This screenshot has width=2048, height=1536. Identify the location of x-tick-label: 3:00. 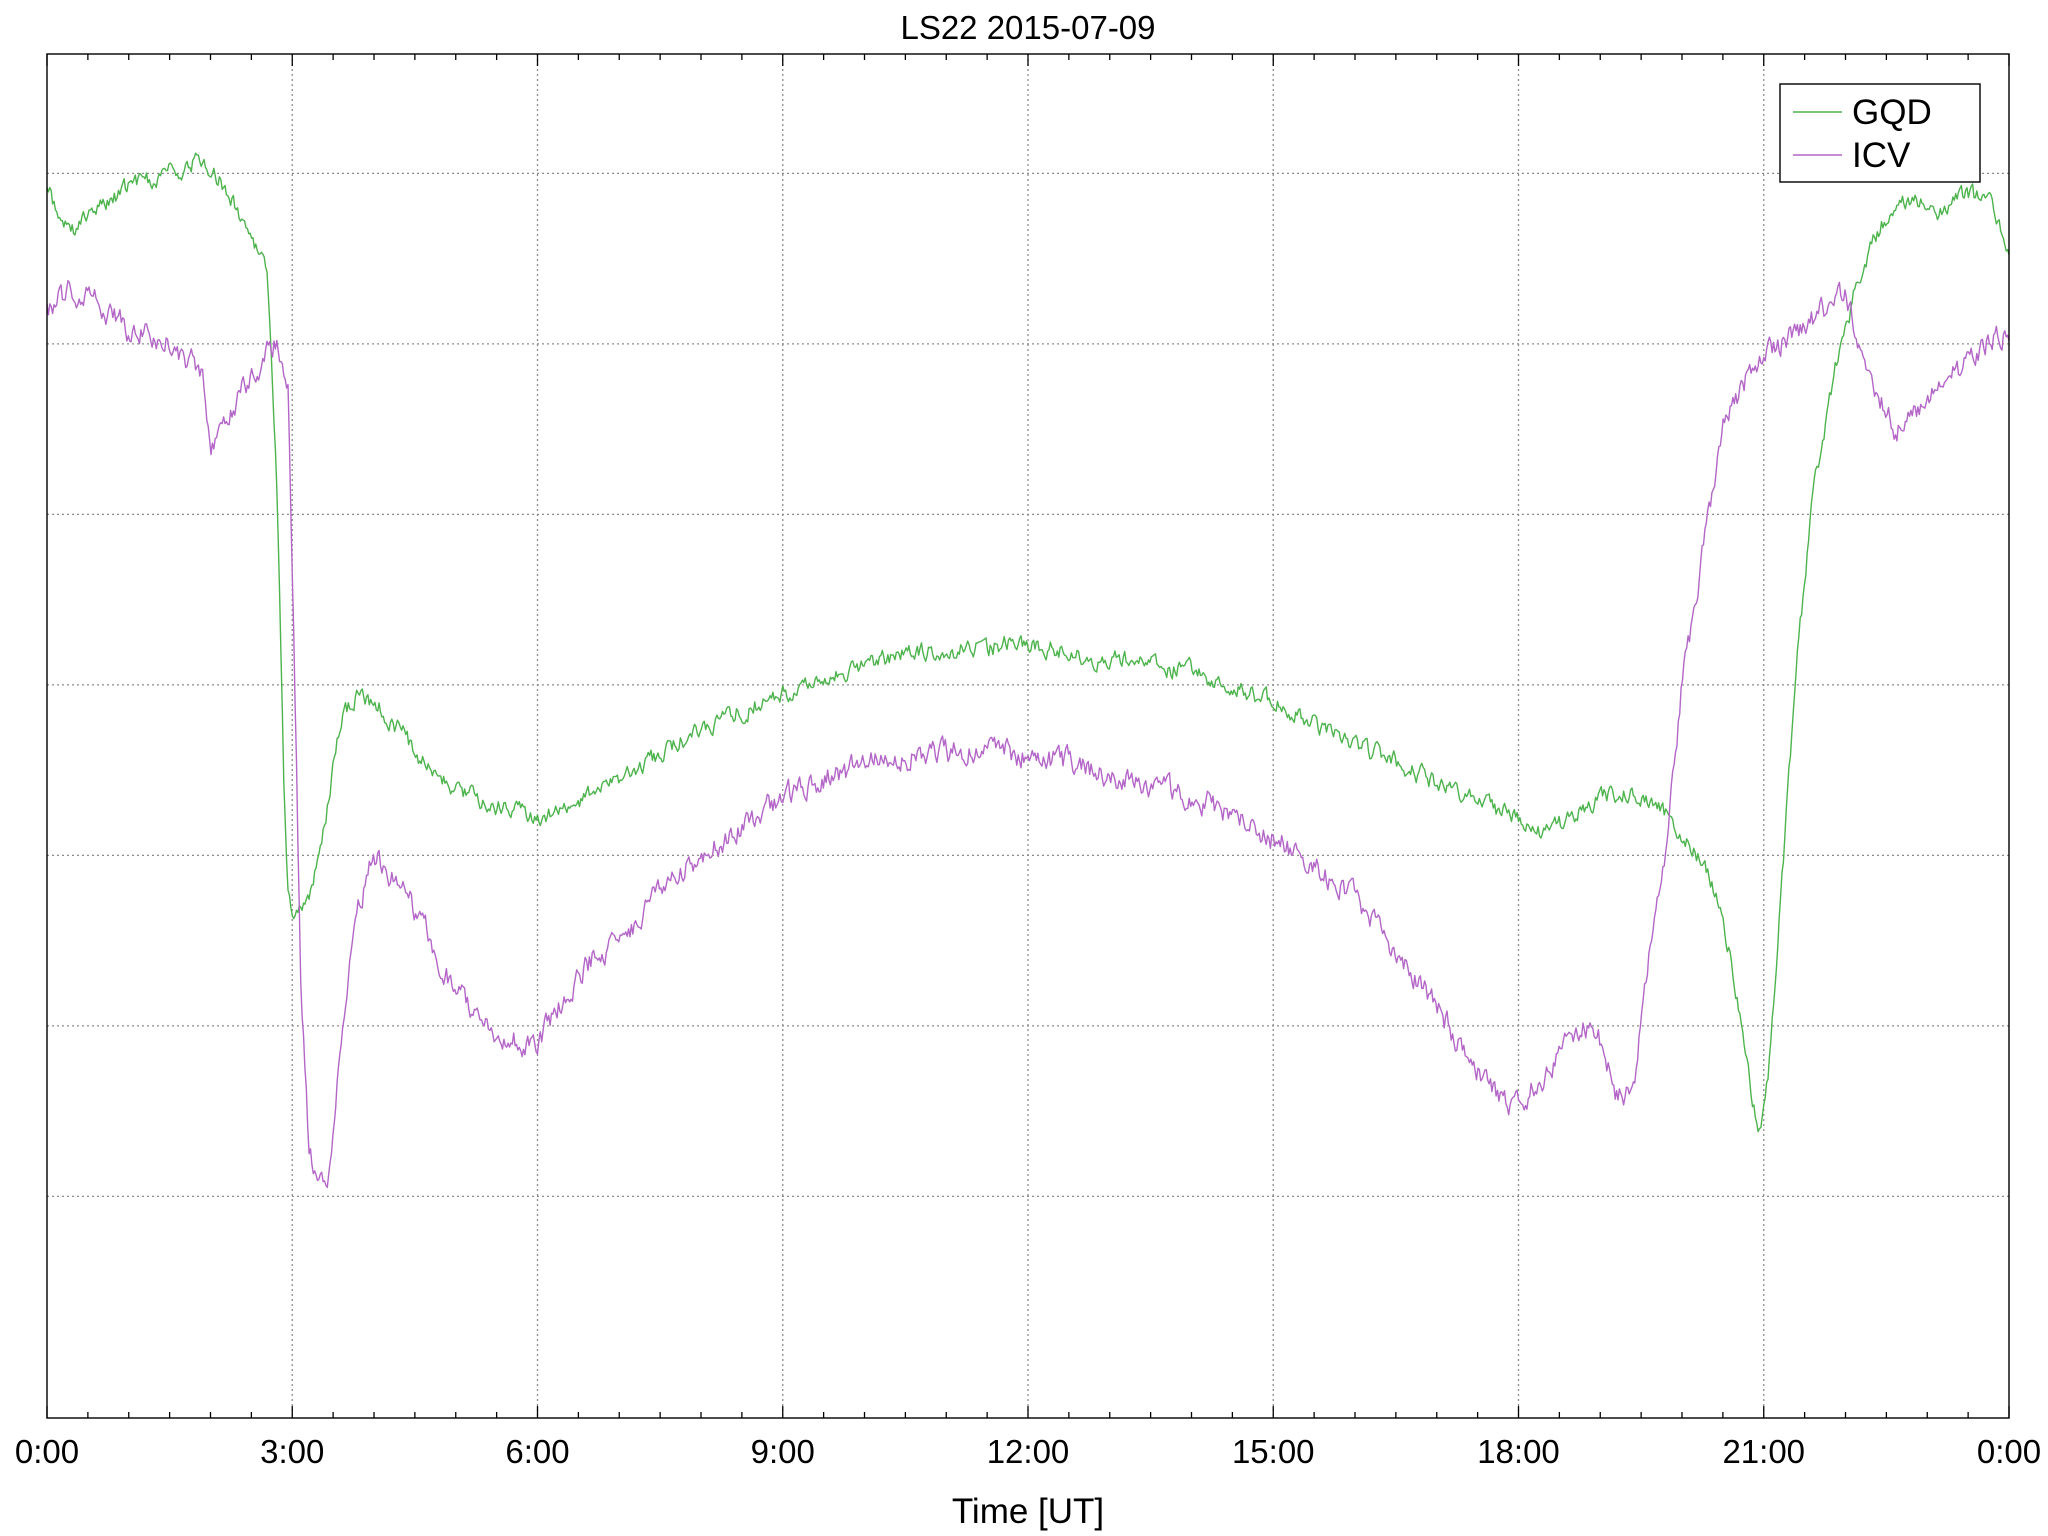
(292, 1451).